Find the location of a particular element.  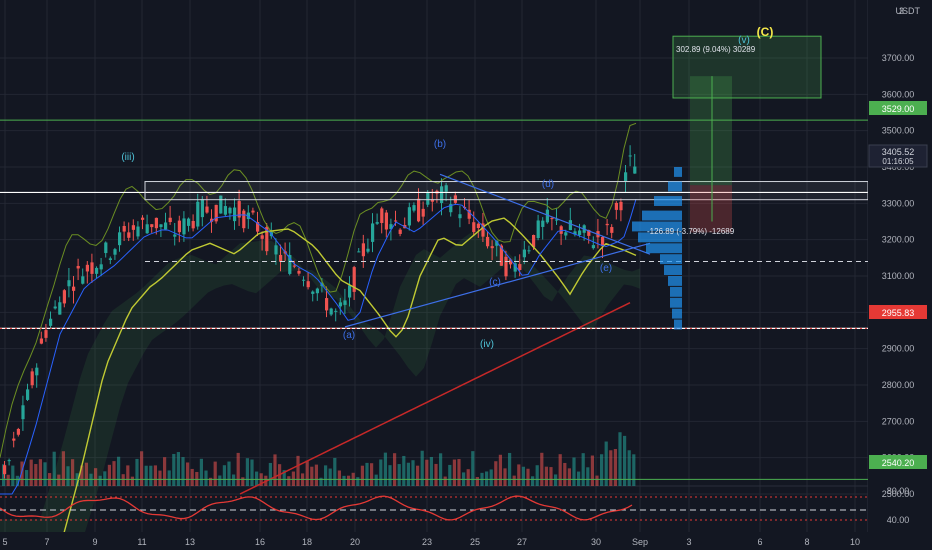

projection-loss-zone is located at coordinates (711, 209).